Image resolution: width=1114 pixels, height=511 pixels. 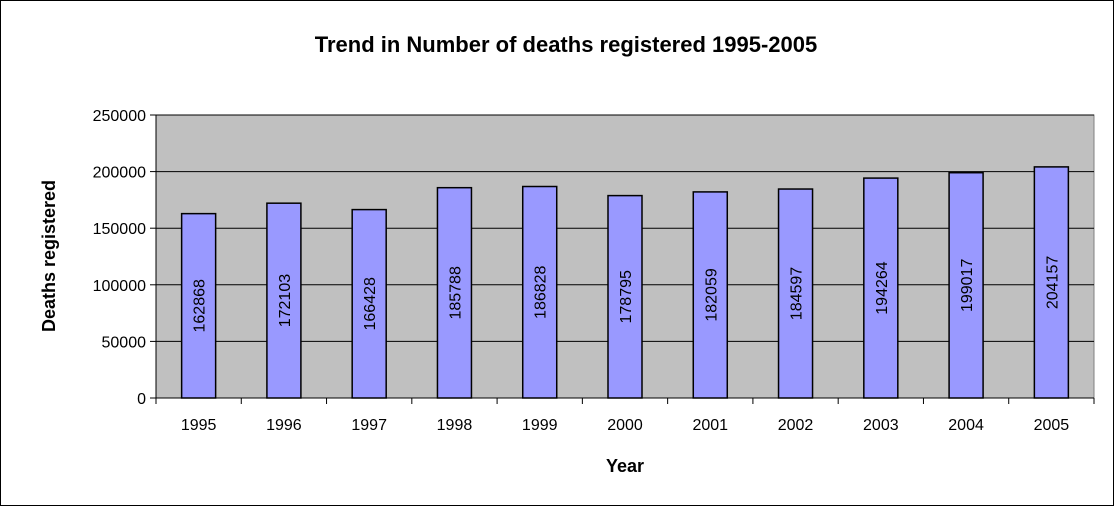 I want to click on data-label-2003: 194264, so click(x=882, y=287).